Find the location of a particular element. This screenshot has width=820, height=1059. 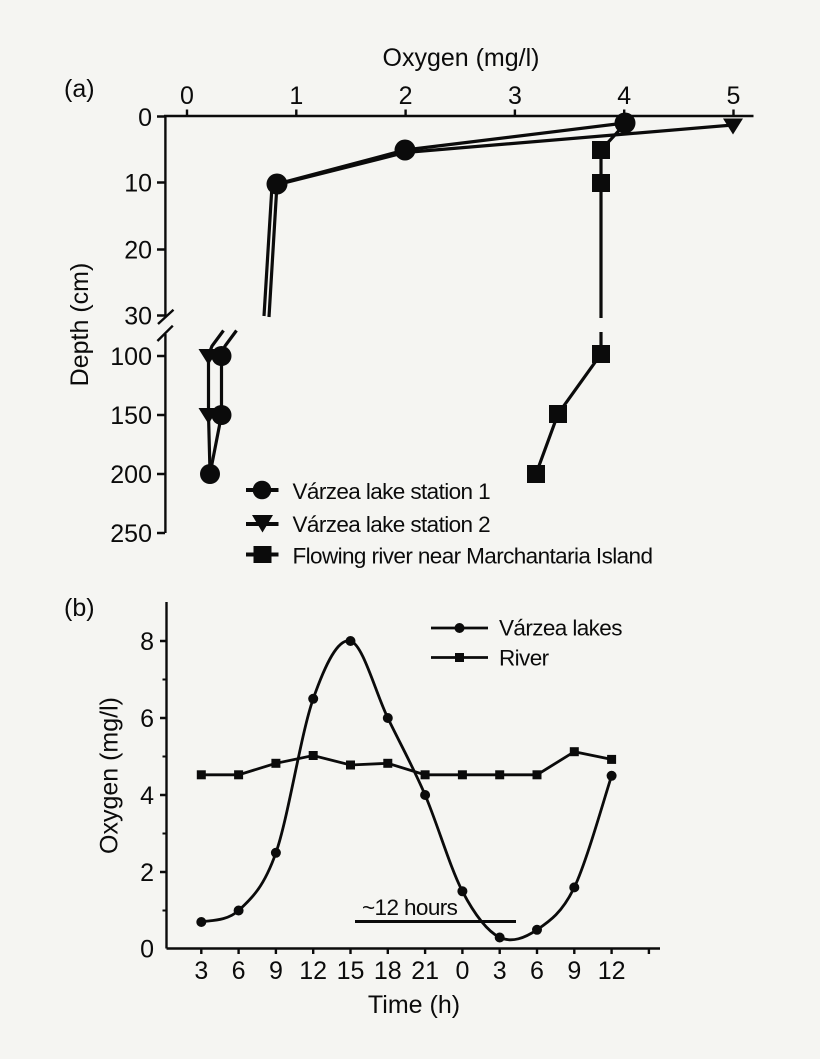

svg-text: 5 is located at coordinates (734, 96).